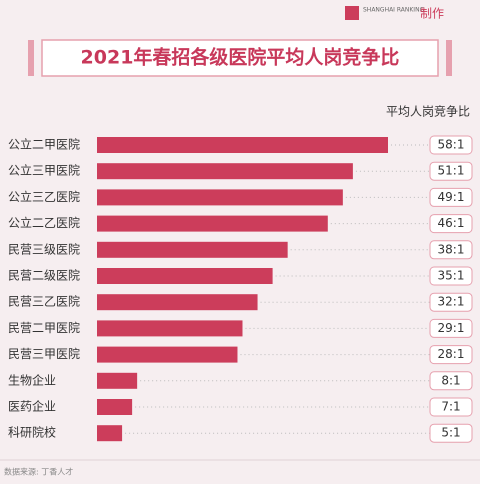  I want to click on category-label: 生物企业, so click(32, 379).